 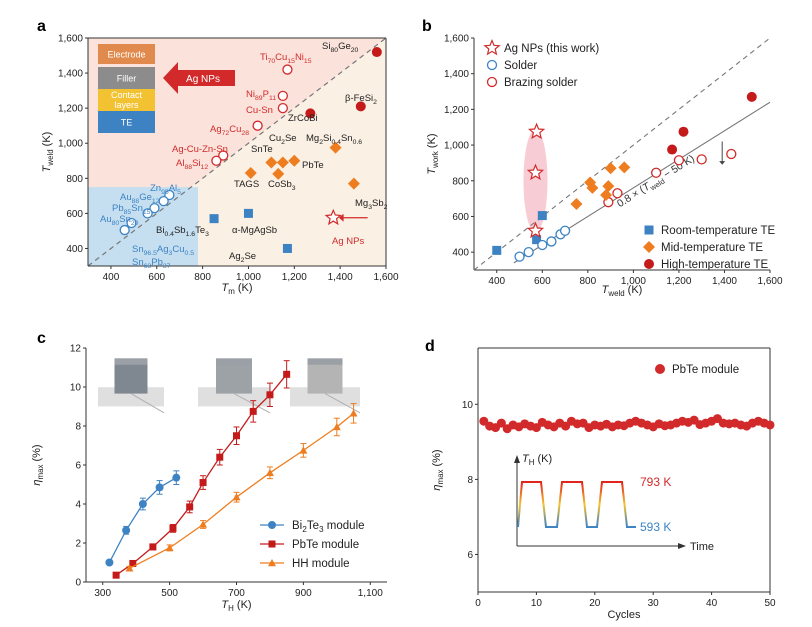 I want to click on label-agcu-part: 28, so click(x=245, y=133).